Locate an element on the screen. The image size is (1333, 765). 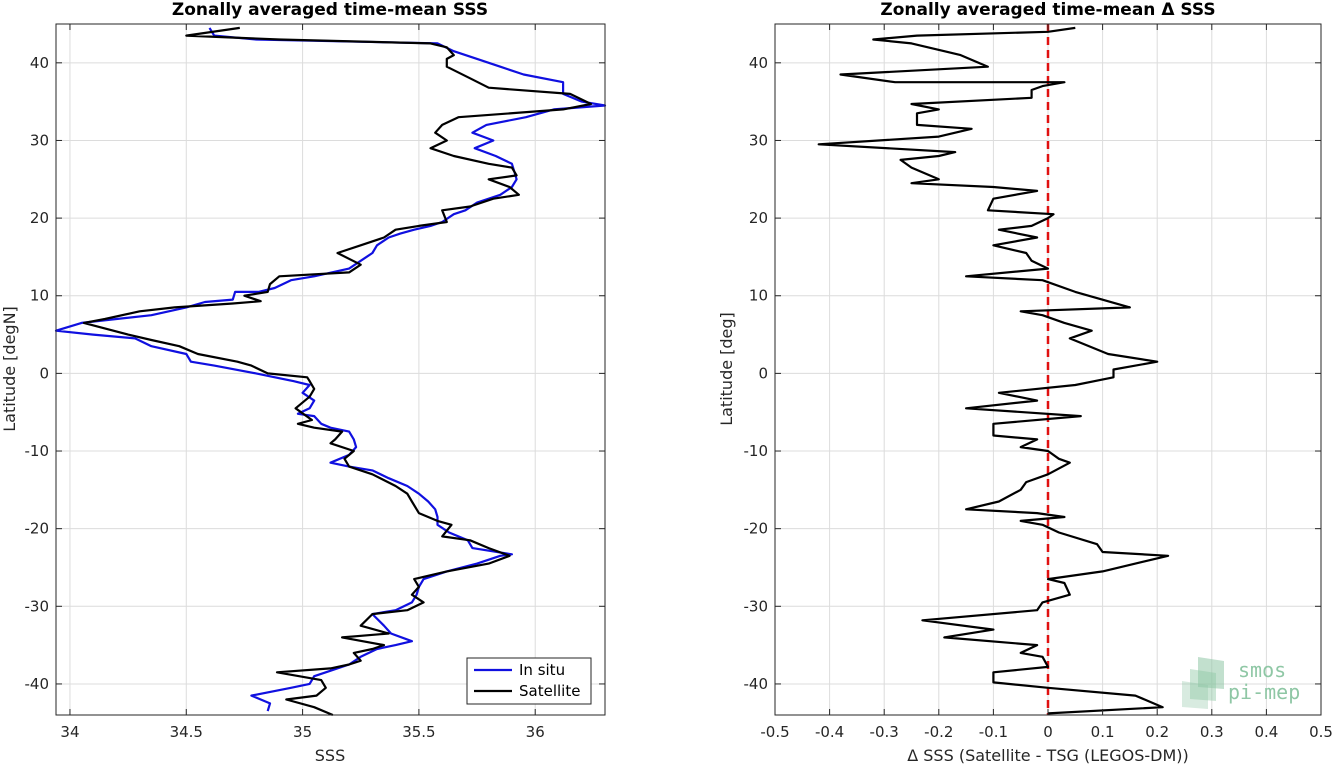
delta-sss-x-tick-label: -0.2 is located at coordinates (938, 732).